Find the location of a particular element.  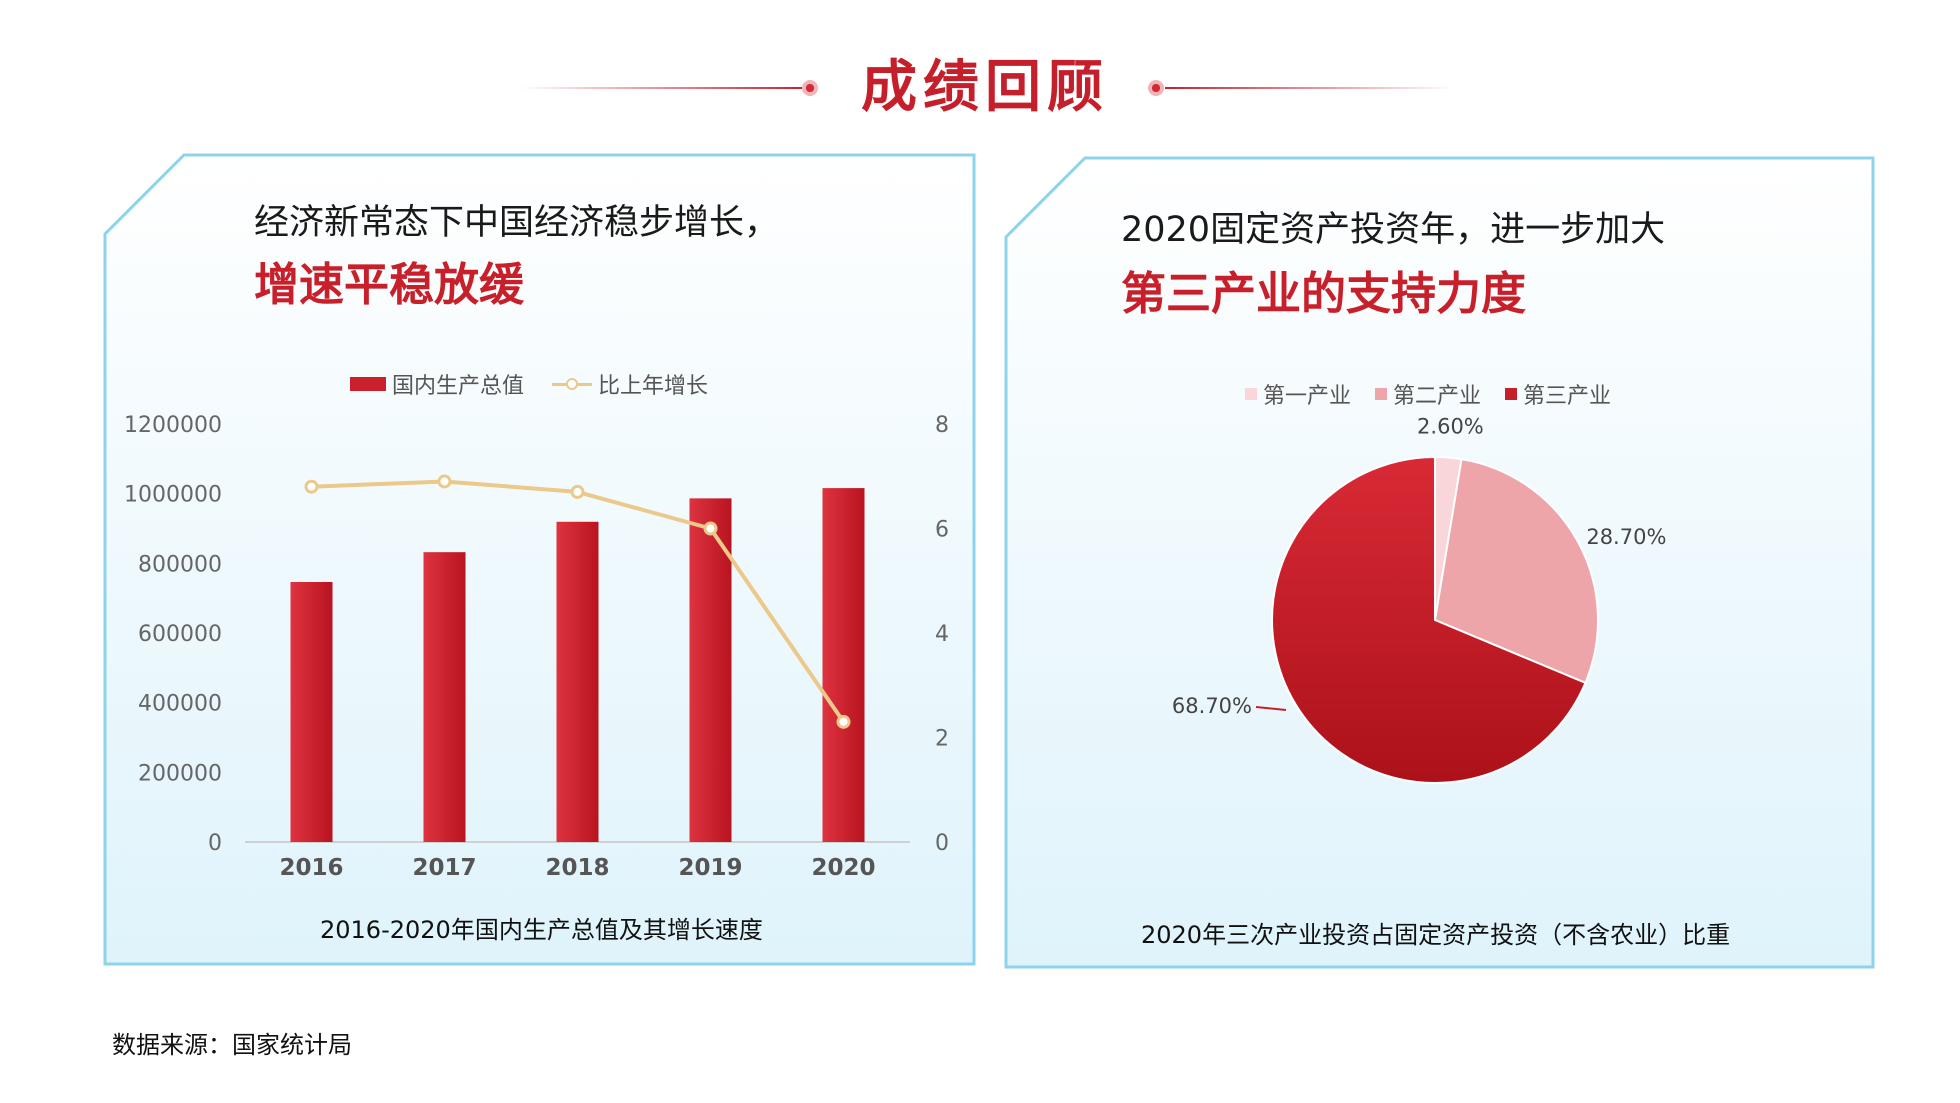

x-tick-label: 2020 is located at coordinates (843, 868).